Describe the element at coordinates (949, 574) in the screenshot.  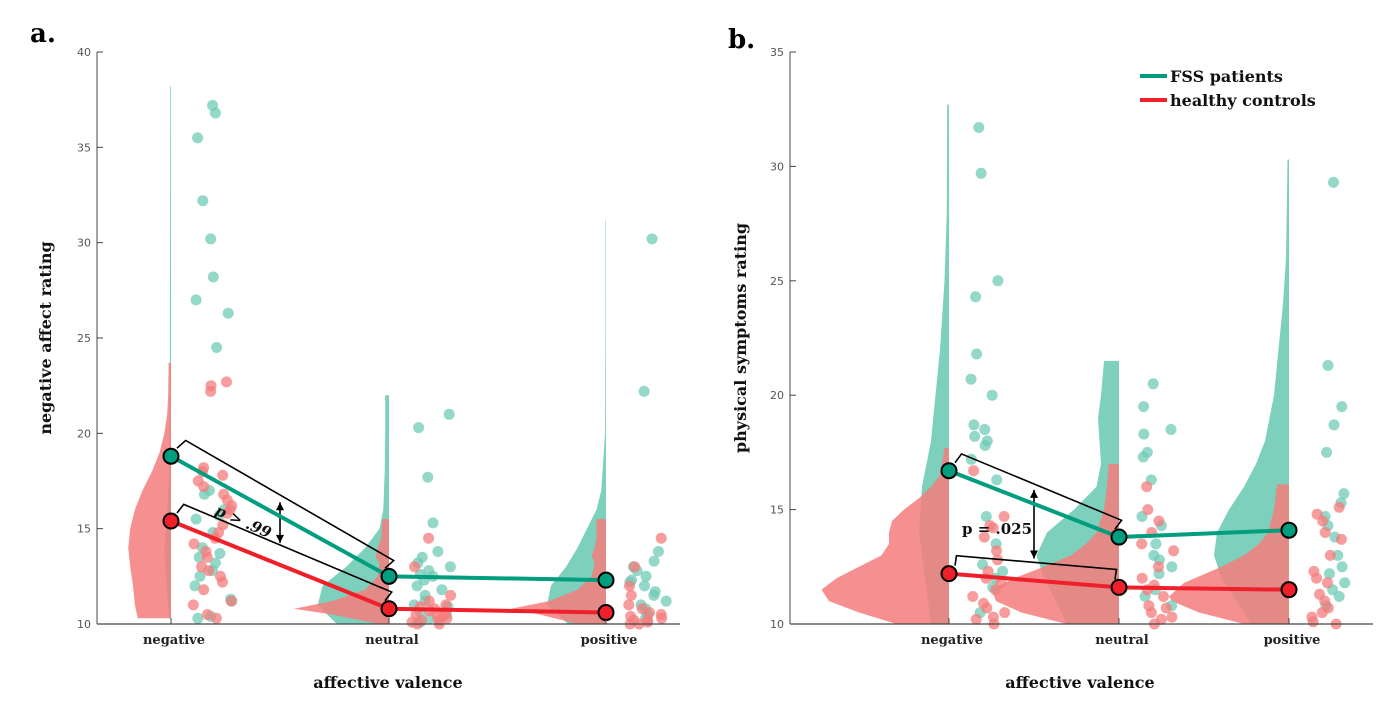
I see `mean-marker-hc-negative` at that location.